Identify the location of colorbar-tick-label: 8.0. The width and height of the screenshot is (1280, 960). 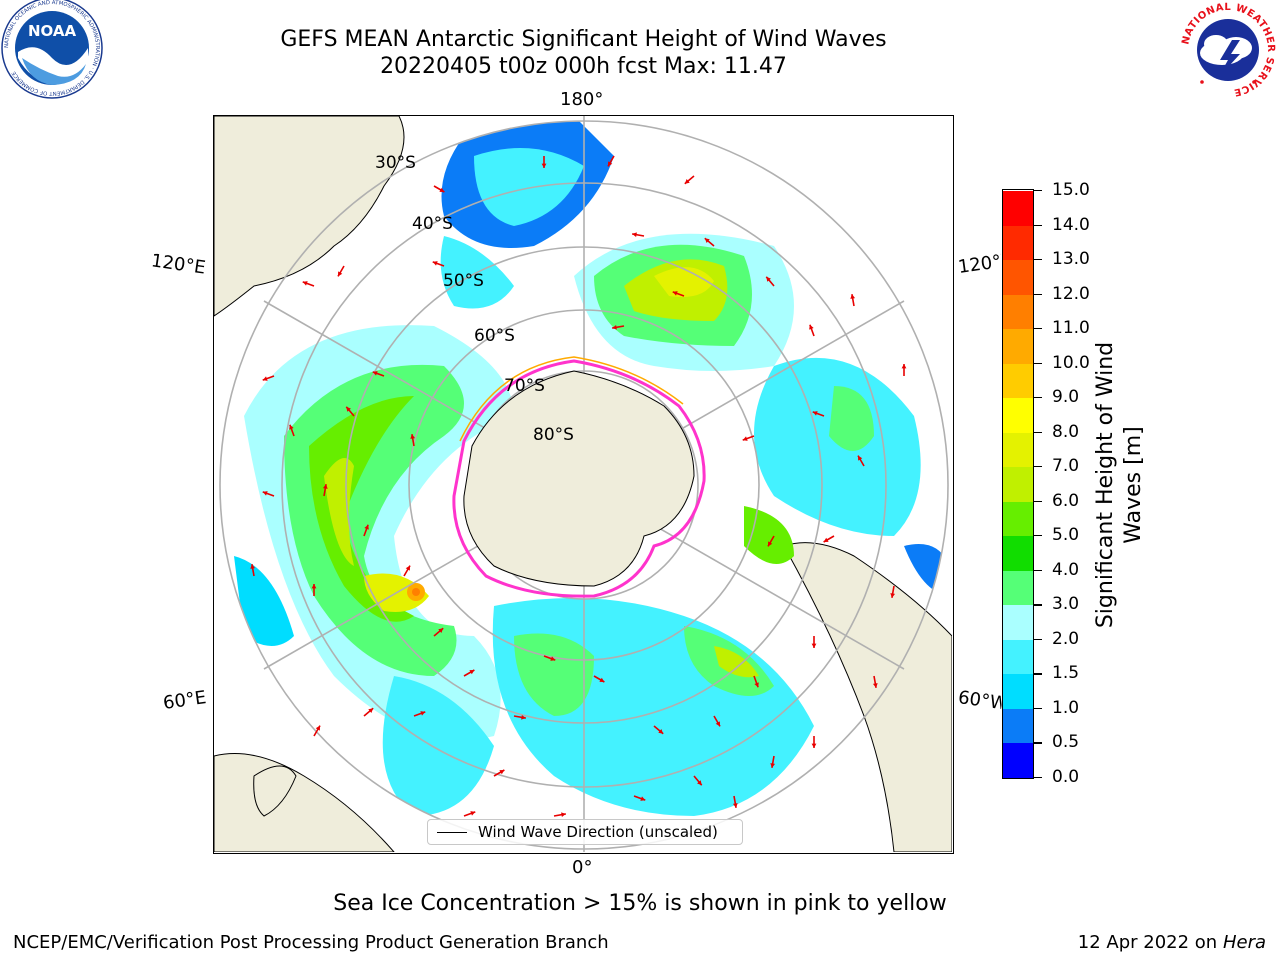
(1066, 431).